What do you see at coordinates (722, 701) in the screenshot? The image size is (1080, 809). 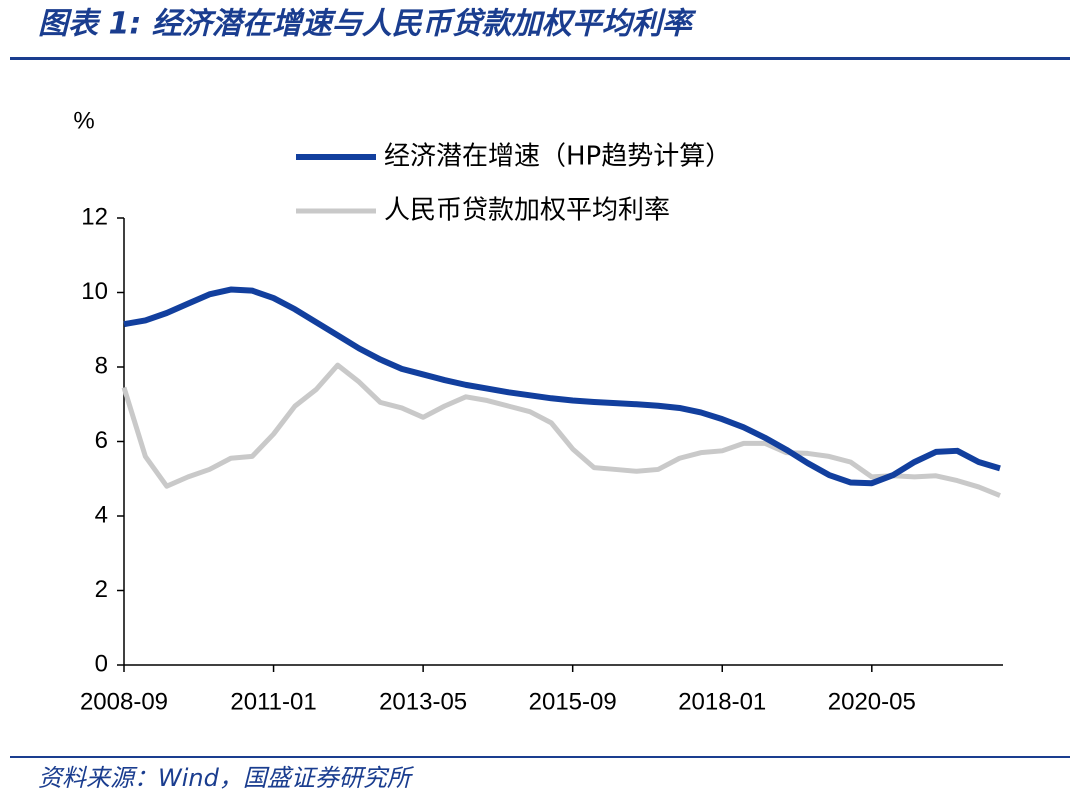 I see `x-tick-label: 2018-01` at bounding box center [722, 701].